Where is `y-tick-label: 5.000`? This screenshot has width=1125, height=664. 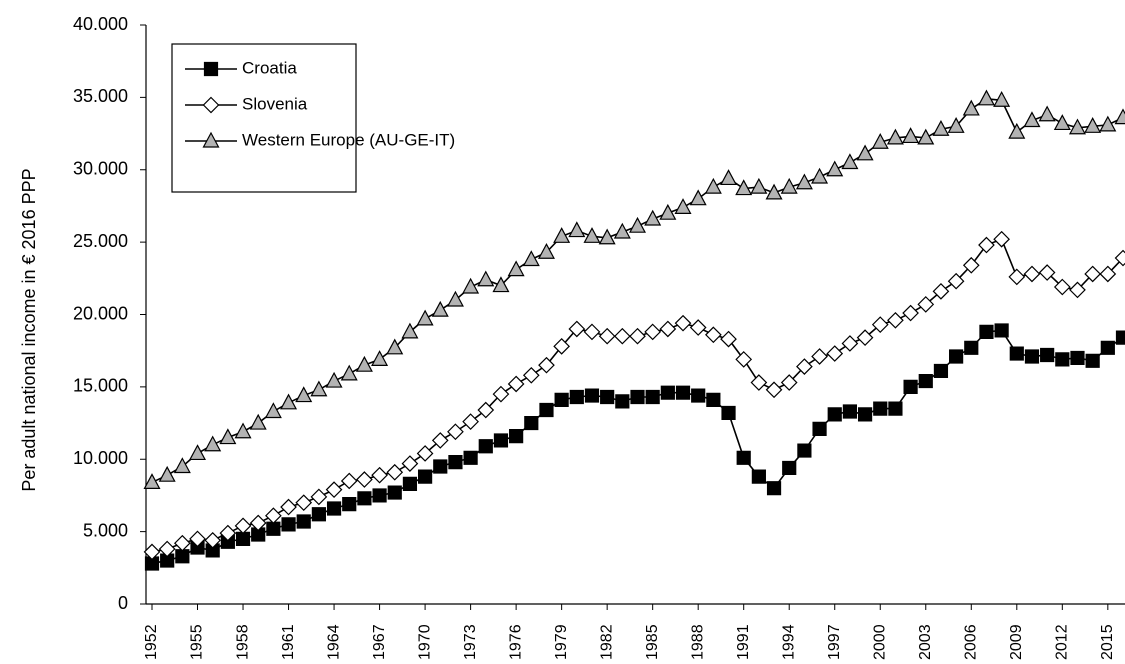 y-tick-label: 5.000 is located at coordinates (105, 530).